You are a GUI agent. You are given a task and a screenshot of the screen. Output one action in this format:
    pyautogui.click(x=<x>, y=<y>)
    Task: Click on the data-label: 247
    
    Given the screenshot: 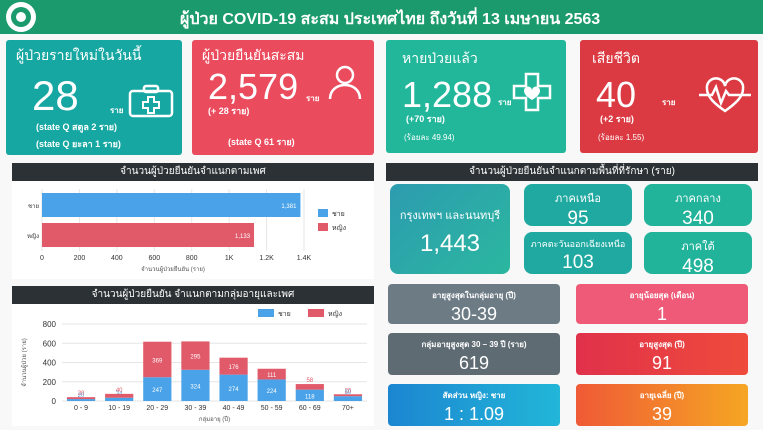 What is the action you would take?
    pyautogui.click(x=157, y=391)
    